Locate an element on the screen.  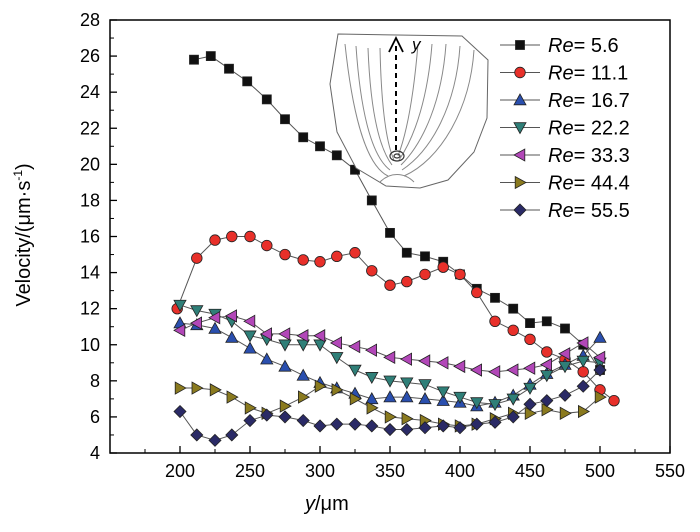
legend-label: Re= 44.4 is located at coordinates (589, 184).